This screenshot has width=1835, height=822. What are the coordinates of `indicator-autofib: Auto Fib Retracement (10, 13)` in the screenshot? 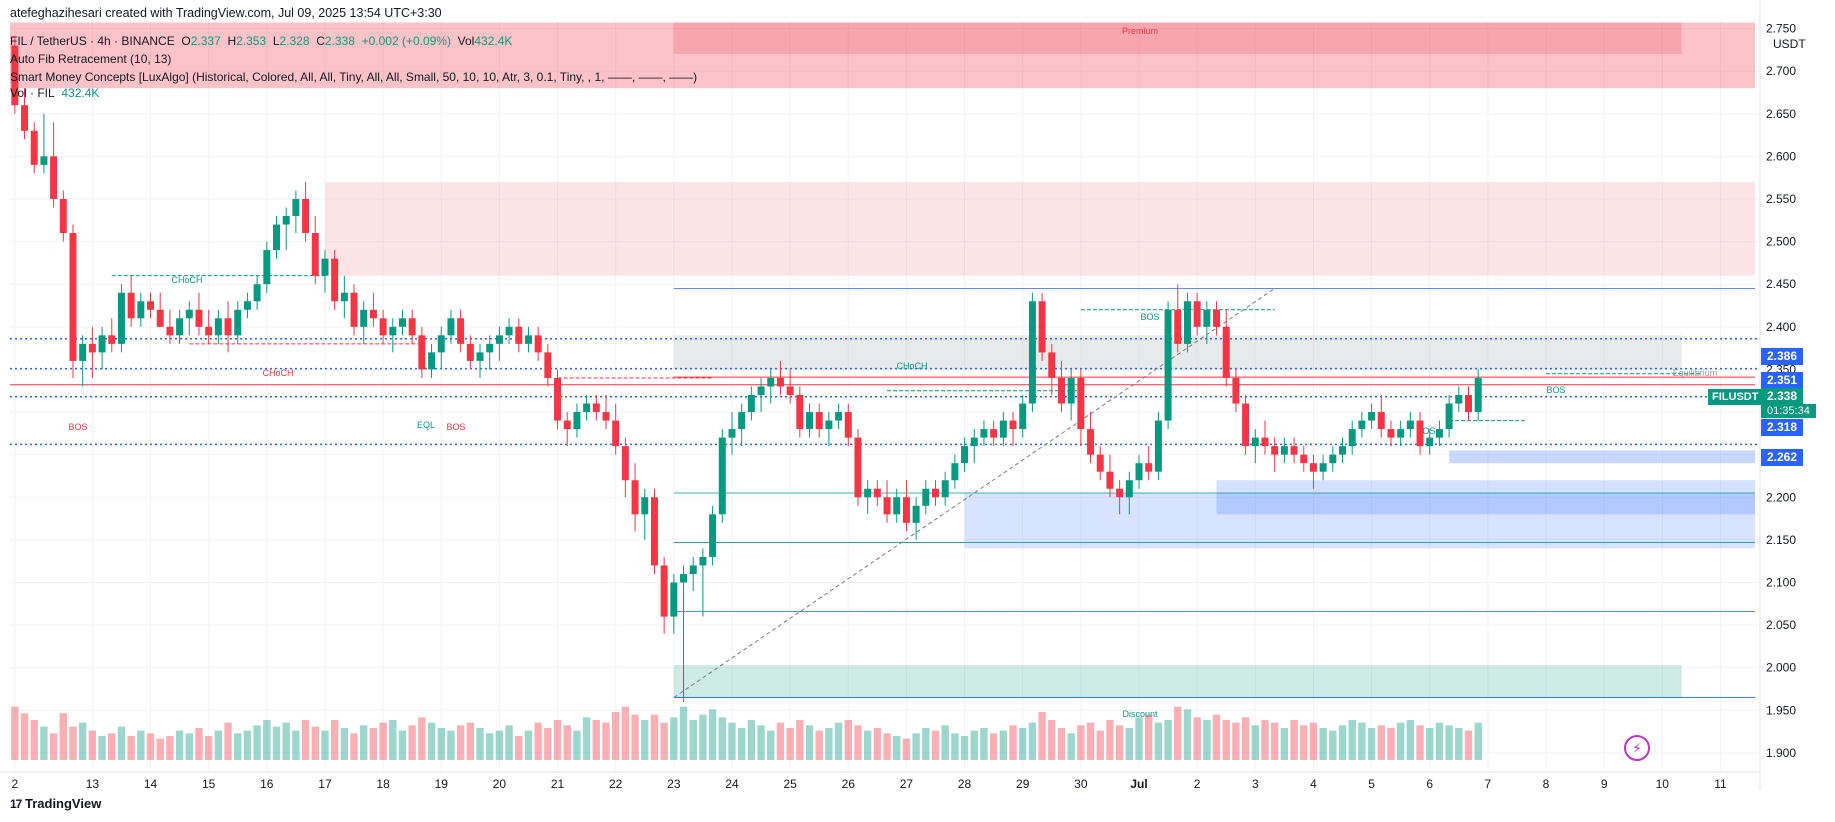 It's located at (91, 59).